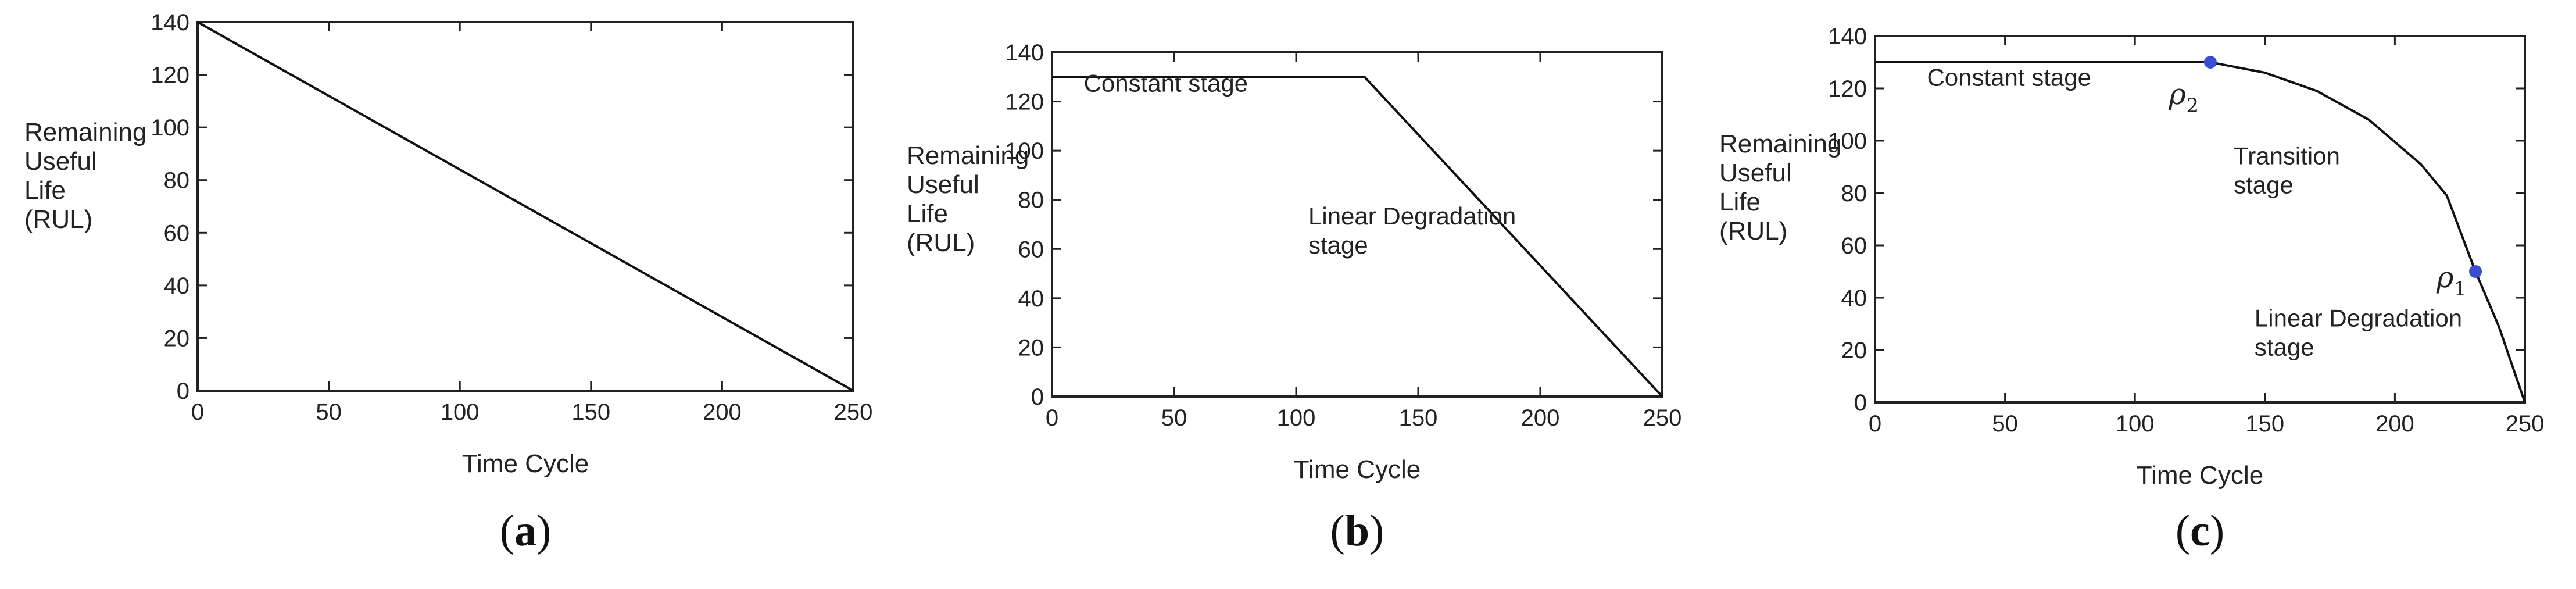 The width and height of the screenshot is (2576, 589). I want to click on point-label-subscript: 1, so click(2460, 289).